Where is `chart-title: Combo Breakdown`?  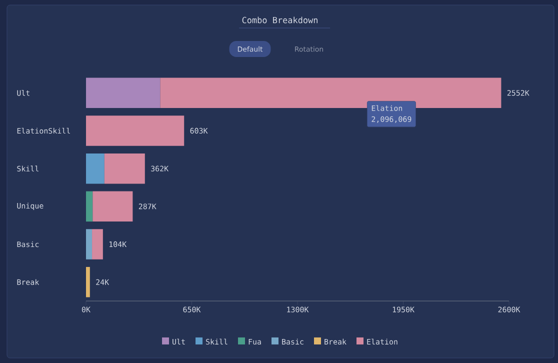
chart-title: Combo Breakdown is located at coordinates (280, 20).